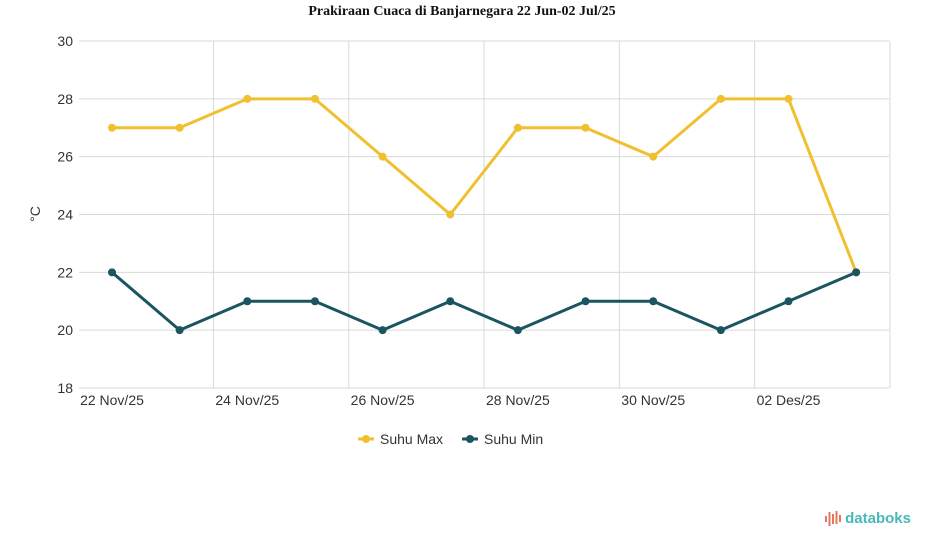  I want to click on legend-item: Suhu Min, so click(502, 439).